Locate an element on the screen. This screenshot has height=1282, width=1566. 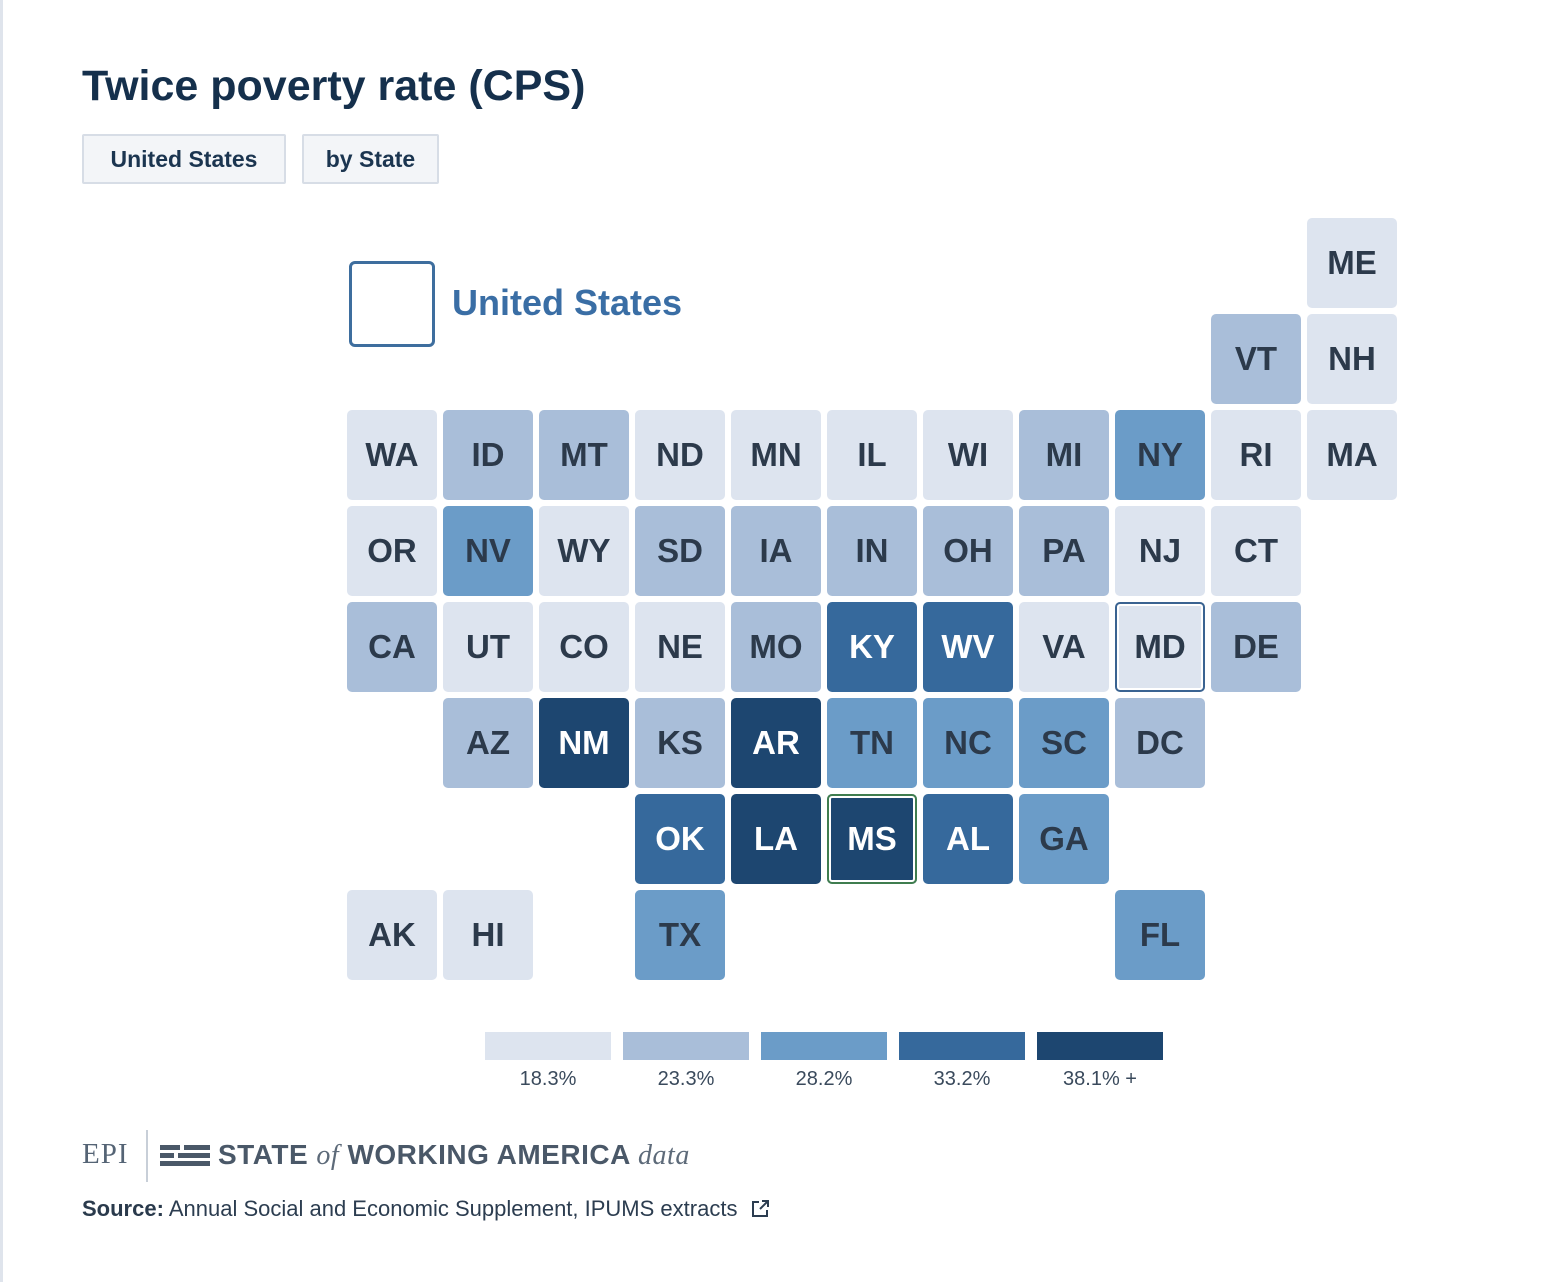
brand-state: STATE is located at coordinates (263, 1154).